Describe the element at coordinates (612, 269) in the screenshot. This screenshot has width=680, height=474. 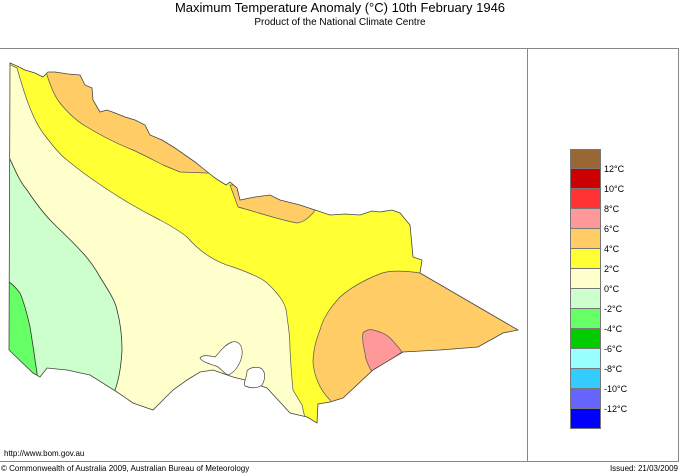
I see `legend-label: 2°C` at that location.